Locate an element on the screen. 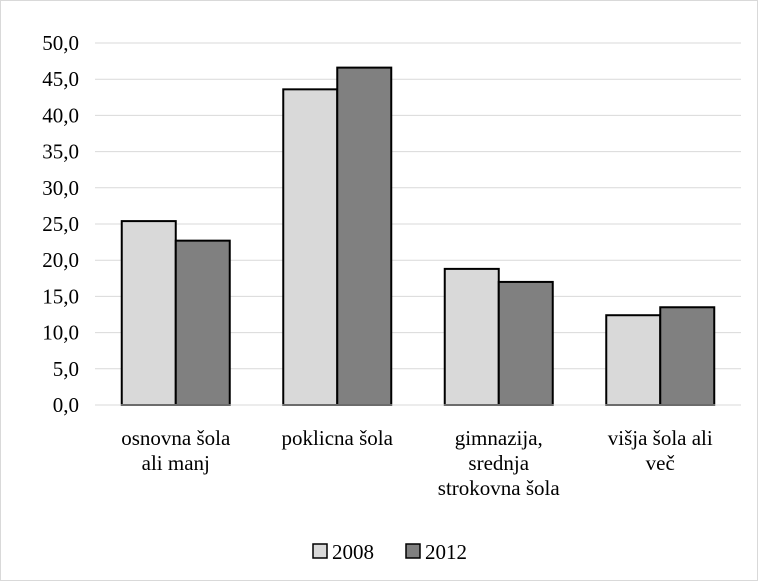  legend-swatch-2012 is located at coordinates (413, 551).